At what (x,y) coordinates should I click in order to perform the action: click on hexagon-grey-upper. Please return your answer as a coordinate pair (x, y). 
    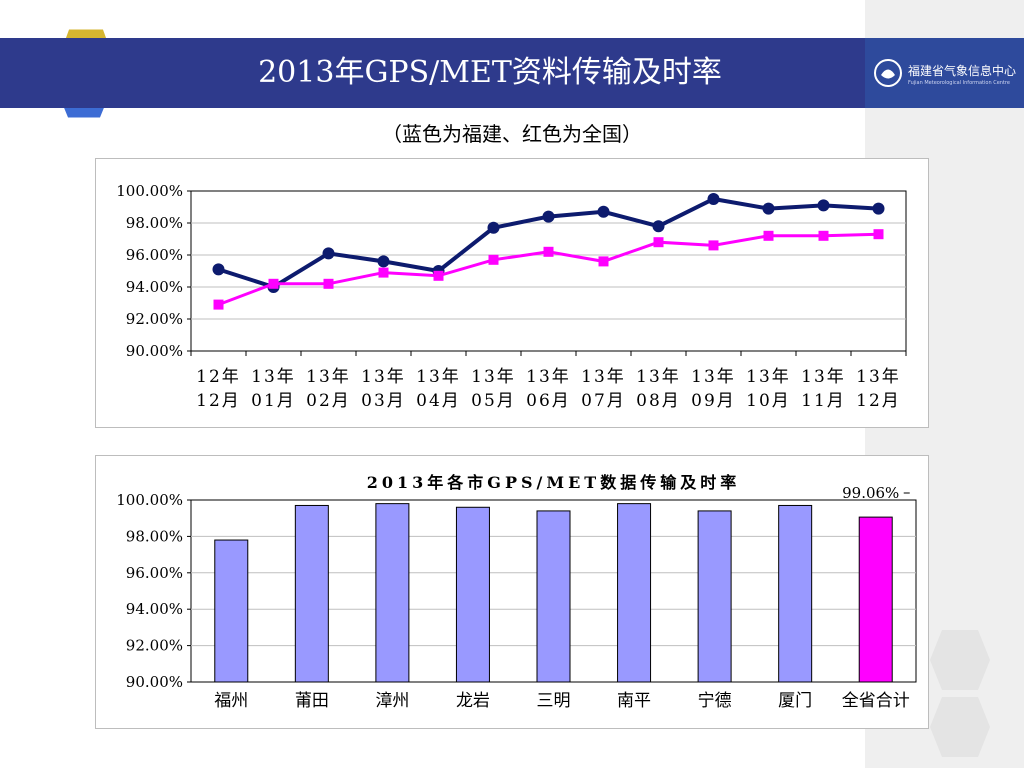
    Looking at the image, I should click on (960, 660).